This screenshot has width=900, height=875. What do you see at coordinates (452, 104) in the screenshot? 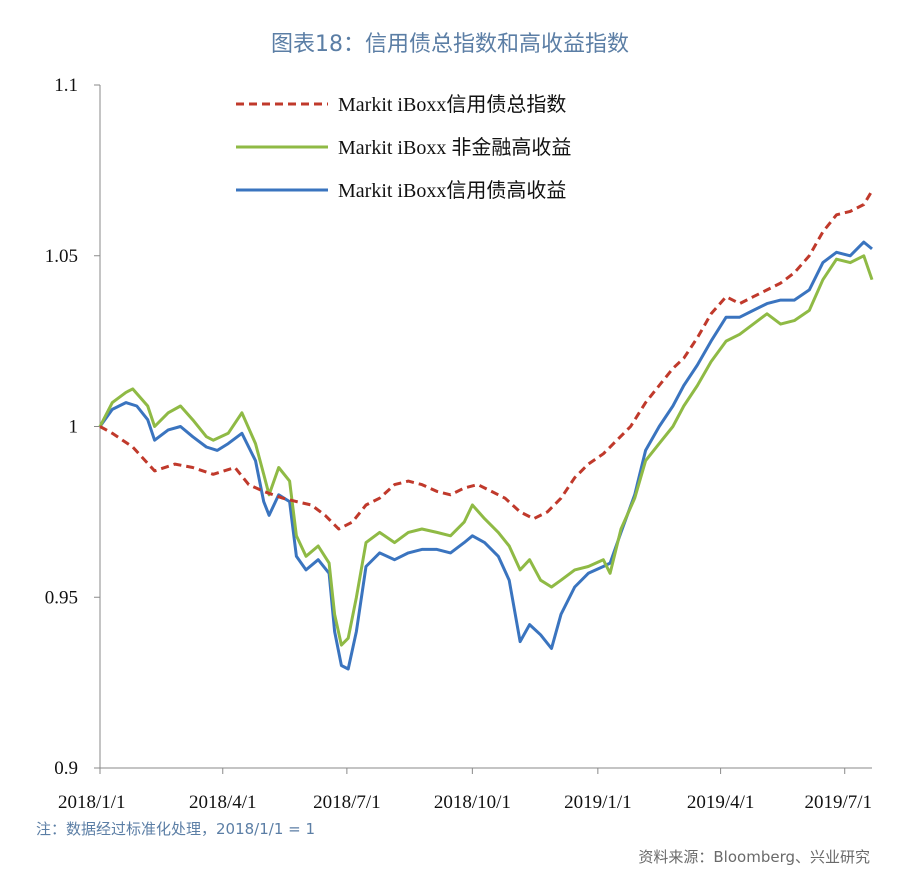
I see `legend-label-0: Markit iBoxx信用债总指数` at bounding box center [452, 104].